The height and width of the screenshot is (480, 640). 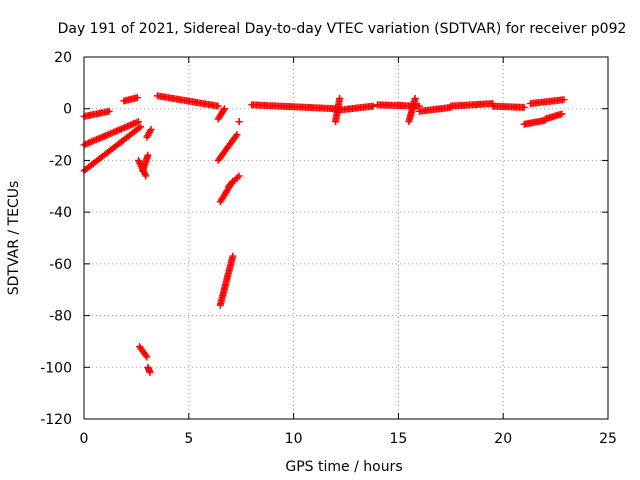 I want to click on x-tick-label: 10, so click(x=294, y=439).